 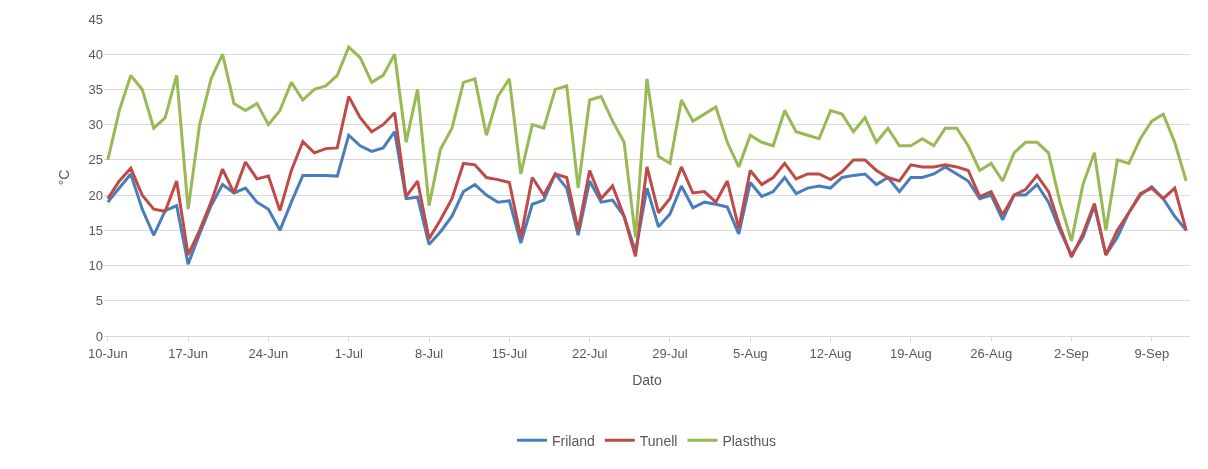 What do you see at coordinates (95, 19) in the screenshot?
I see `y-tick-label: 45` at bounding box center [95, 19].